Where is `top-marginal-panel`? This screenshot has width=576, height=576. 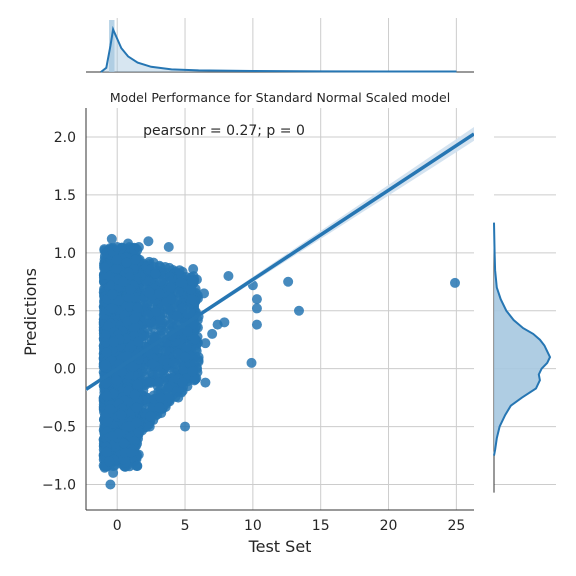 top-marginal-panel is located at coordinates (280, 45).